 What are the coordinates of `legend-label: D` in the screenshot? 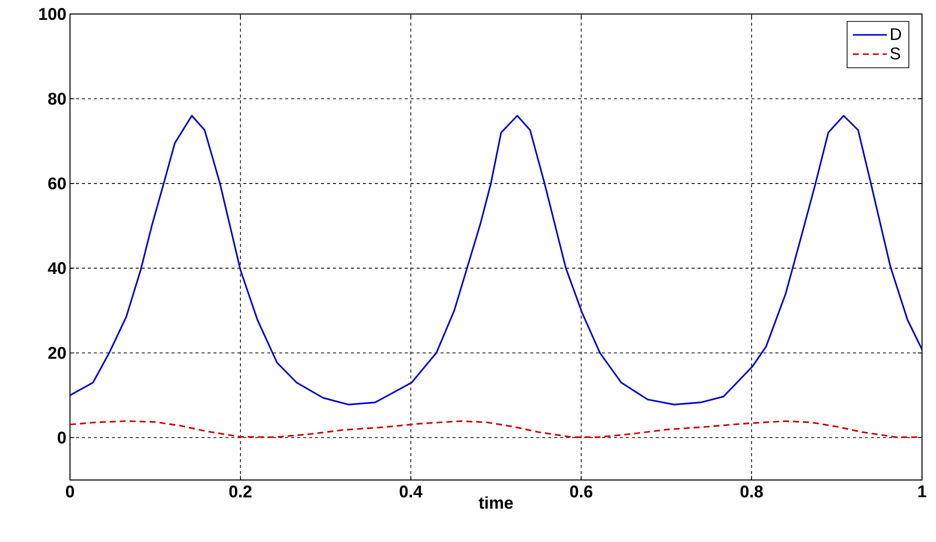 It's located at (896, 34).